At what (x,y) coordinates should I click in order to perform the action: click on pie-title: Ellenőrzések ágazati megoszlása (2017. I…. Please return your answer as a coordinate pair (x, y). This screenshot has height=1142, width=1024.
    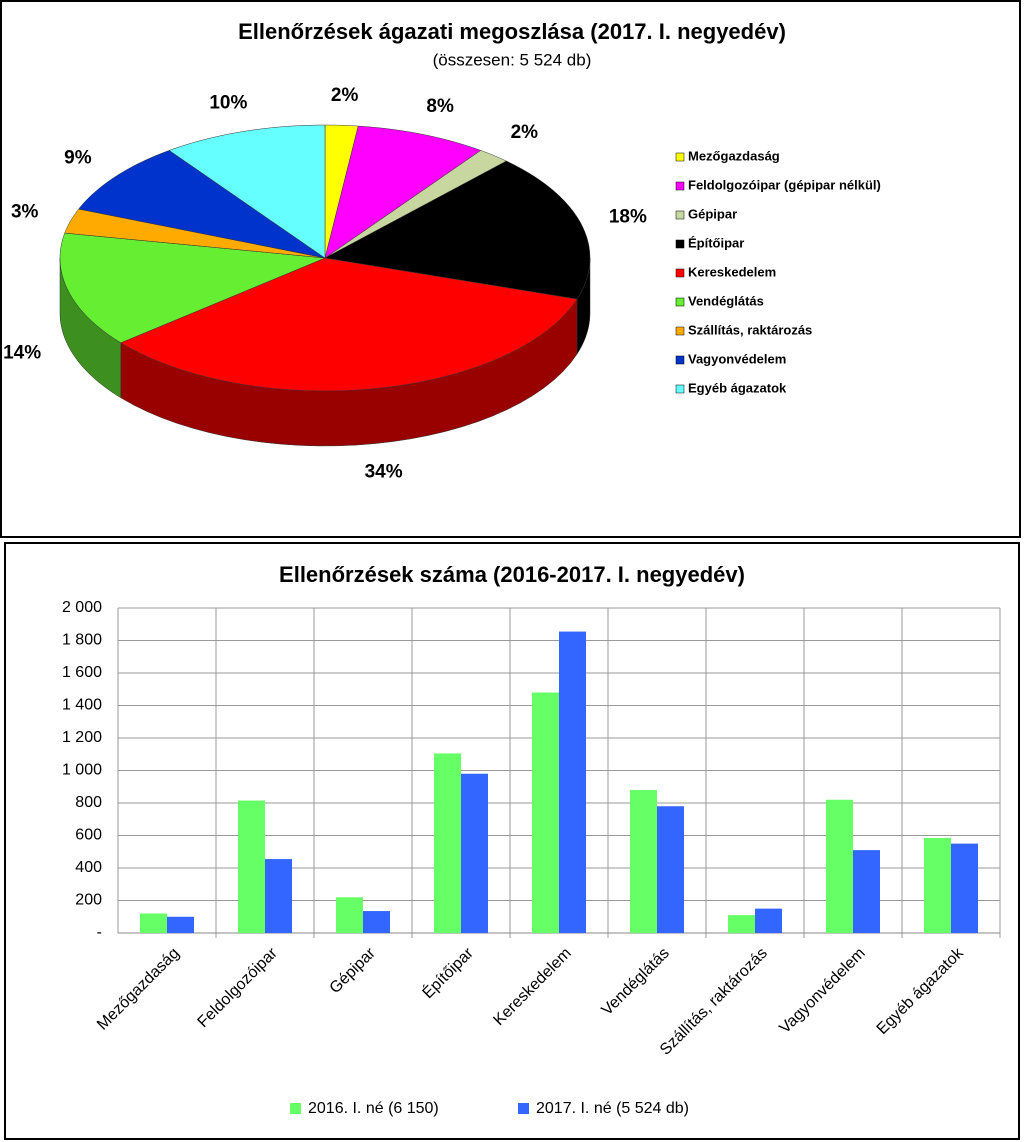
    Looking at the image, I should click on (512, 31).